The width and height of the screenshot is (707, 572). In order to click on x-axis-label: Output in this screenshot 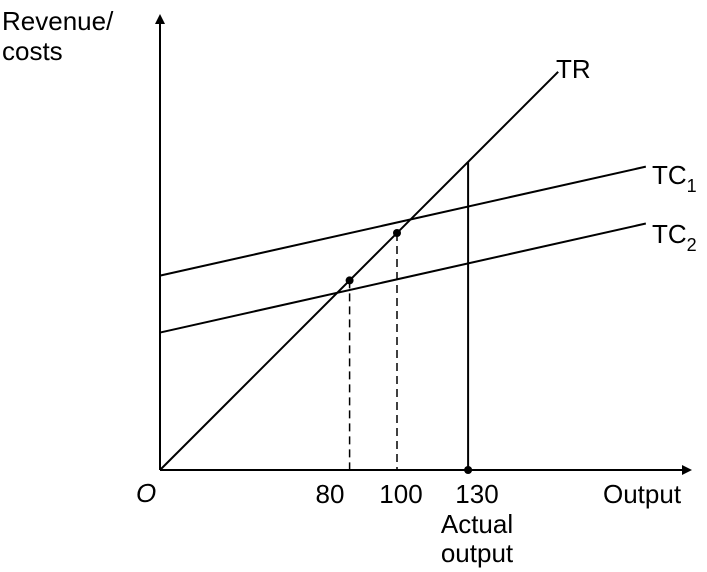, I will do `click(642, 494)`.